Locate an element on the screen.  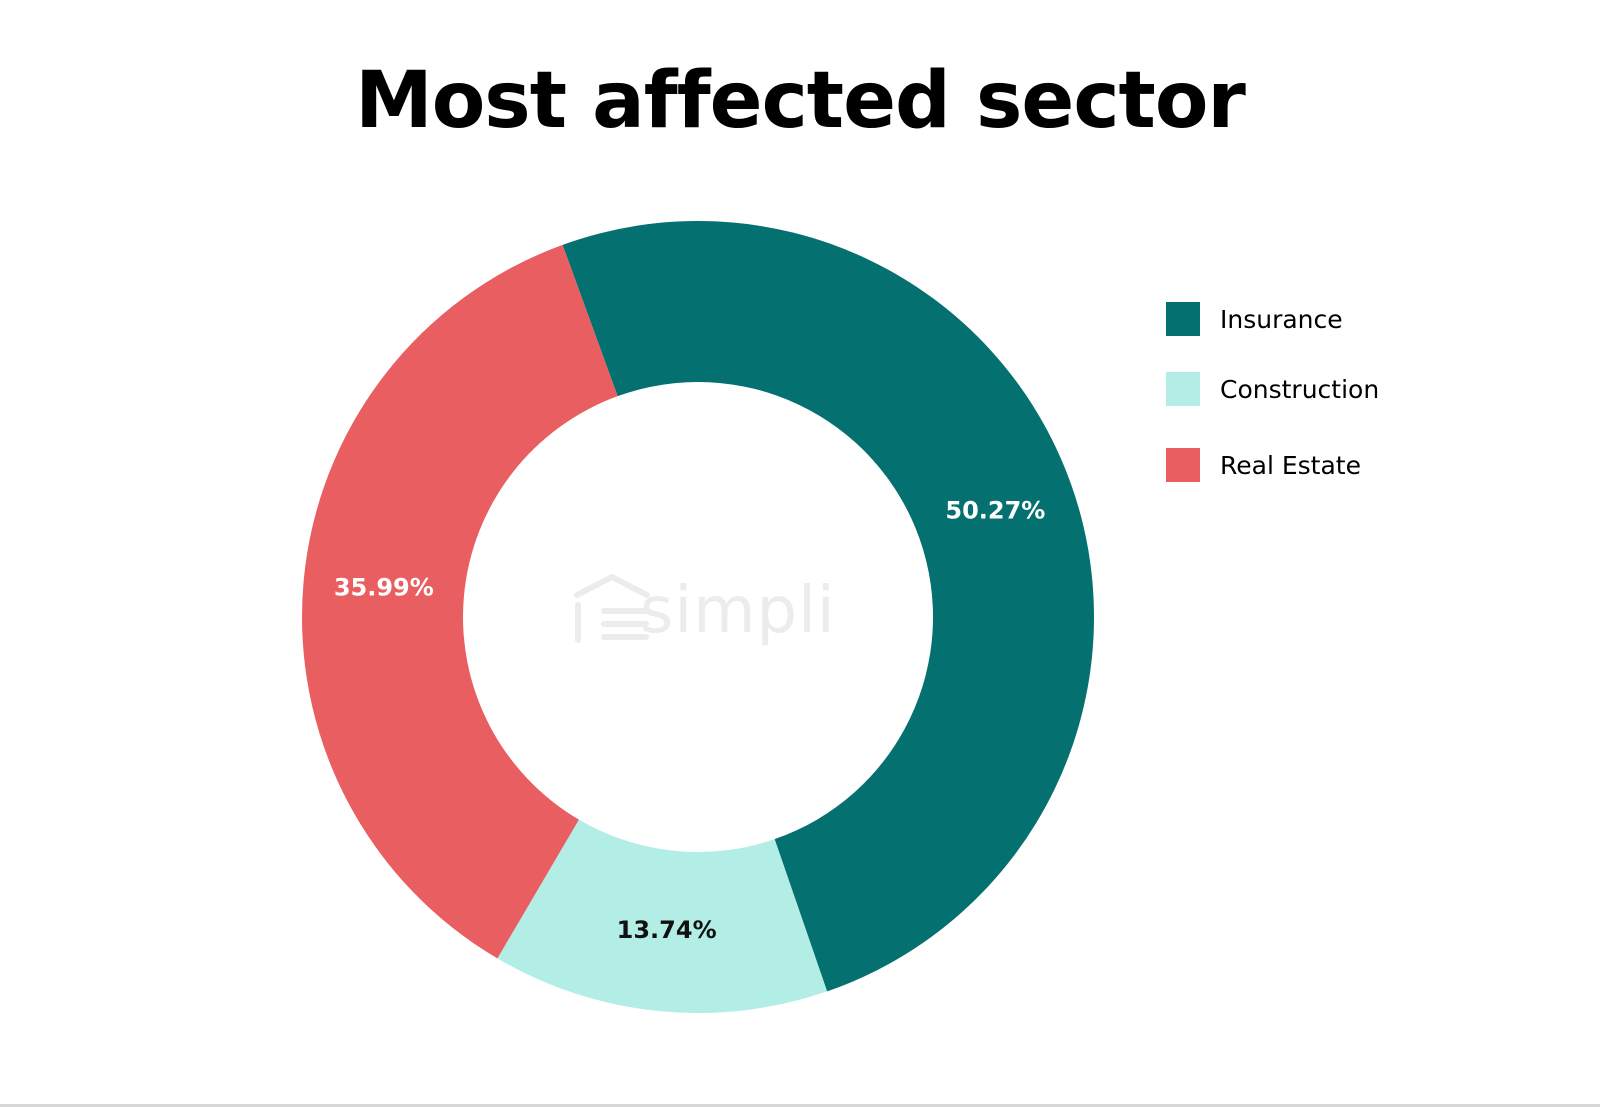
slice-real-estate is located at coordinates (459, 601).